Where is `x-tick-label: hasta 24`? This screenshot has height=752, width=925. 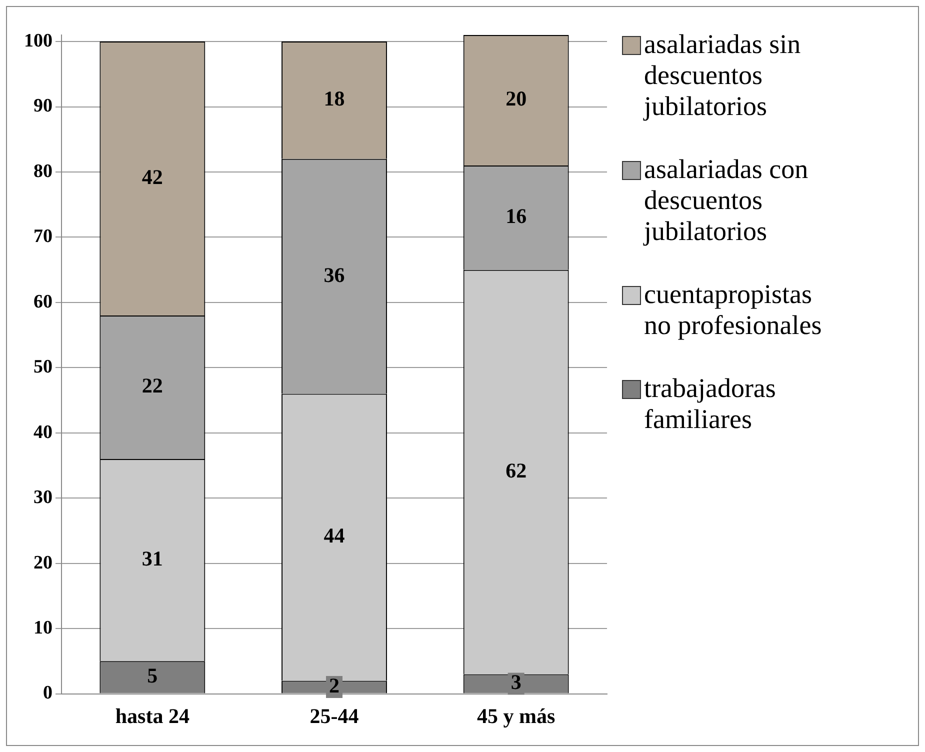 x-tick-label: hasta 24 is located at coordinates (152, 716).